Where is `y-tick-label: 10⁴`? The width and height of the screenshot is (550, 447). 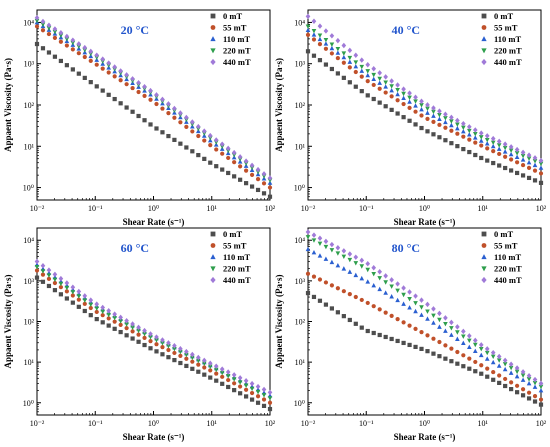
y-tick-label: 10⁴ is located at coordinates (28, 240).